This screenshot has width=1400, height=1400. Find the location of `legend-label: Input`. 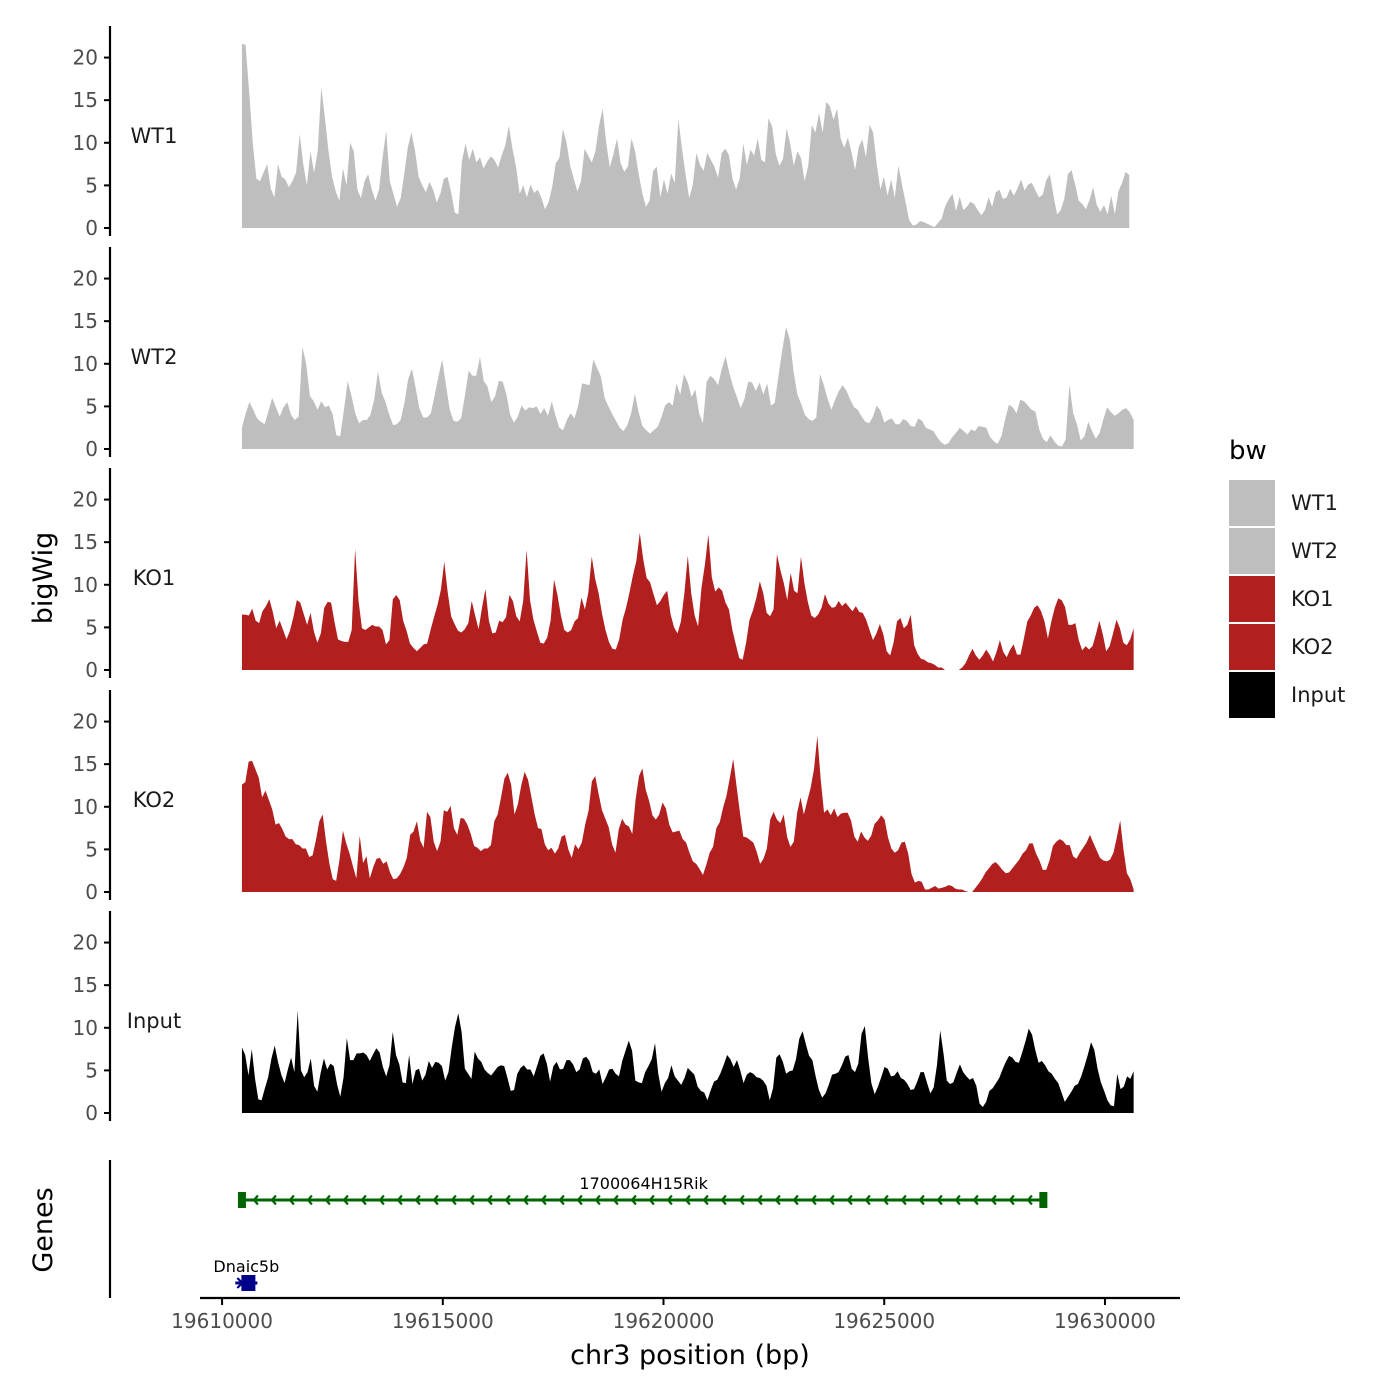

legend-label: Input is located at coordinates (1318, 695).